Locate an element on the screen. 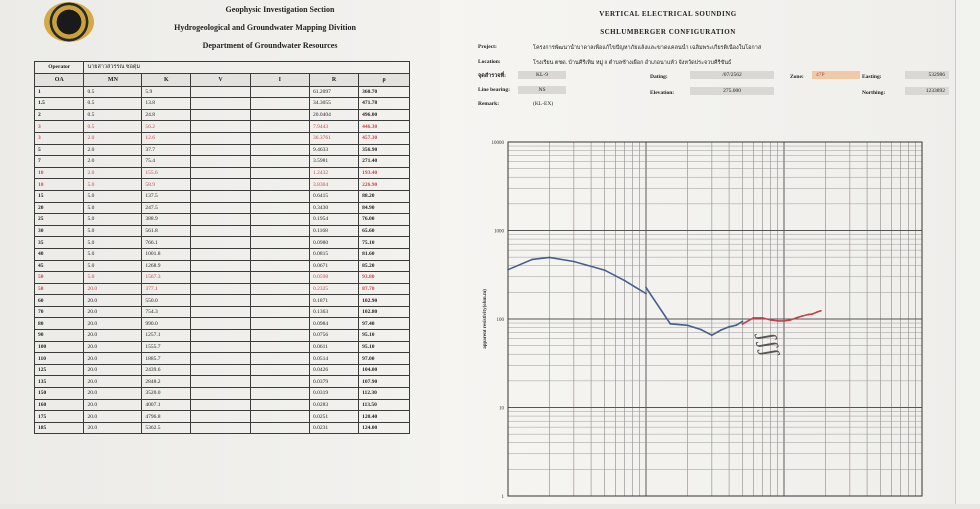 Image resolution: width=980 pixels, height=509 pixels. cell-k: 990.0 is located at coordinates (166, 324).